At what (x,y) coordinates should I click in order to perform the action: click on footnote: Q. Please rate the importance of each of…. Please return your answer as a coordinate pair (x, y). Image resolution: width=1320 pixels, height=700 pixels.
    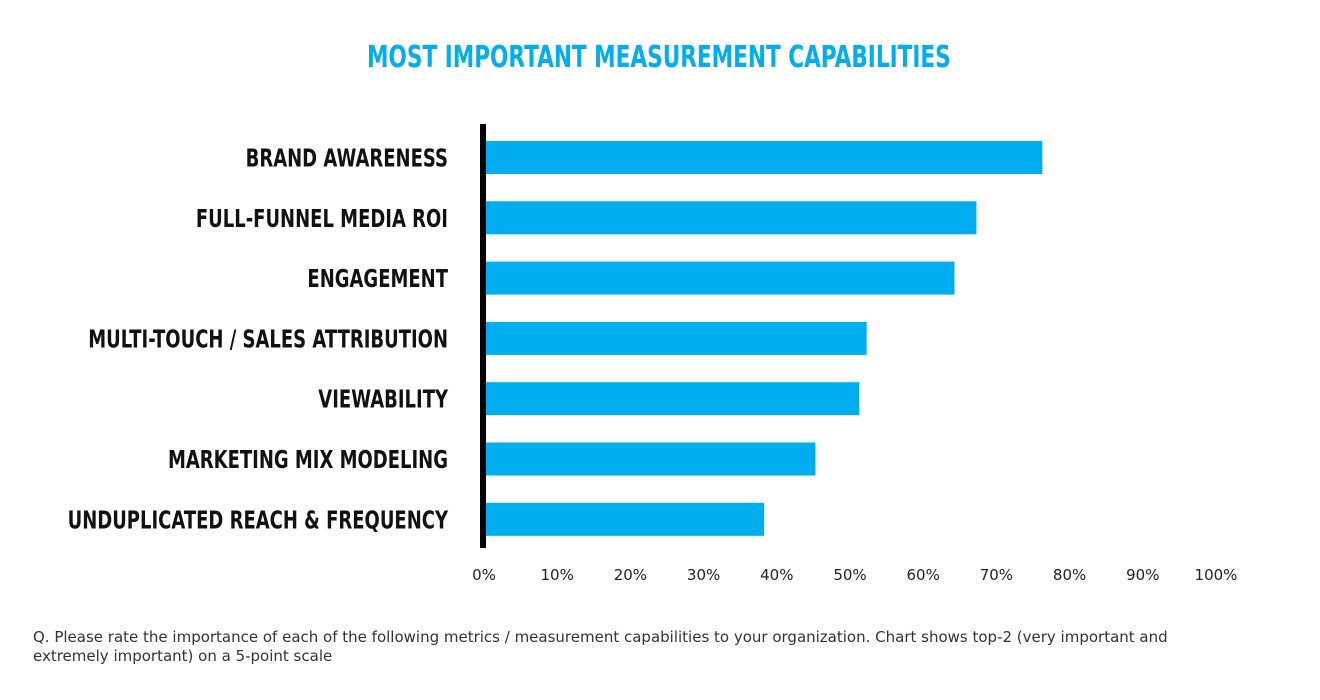
    Looking at the image, I should click on (600, 646).